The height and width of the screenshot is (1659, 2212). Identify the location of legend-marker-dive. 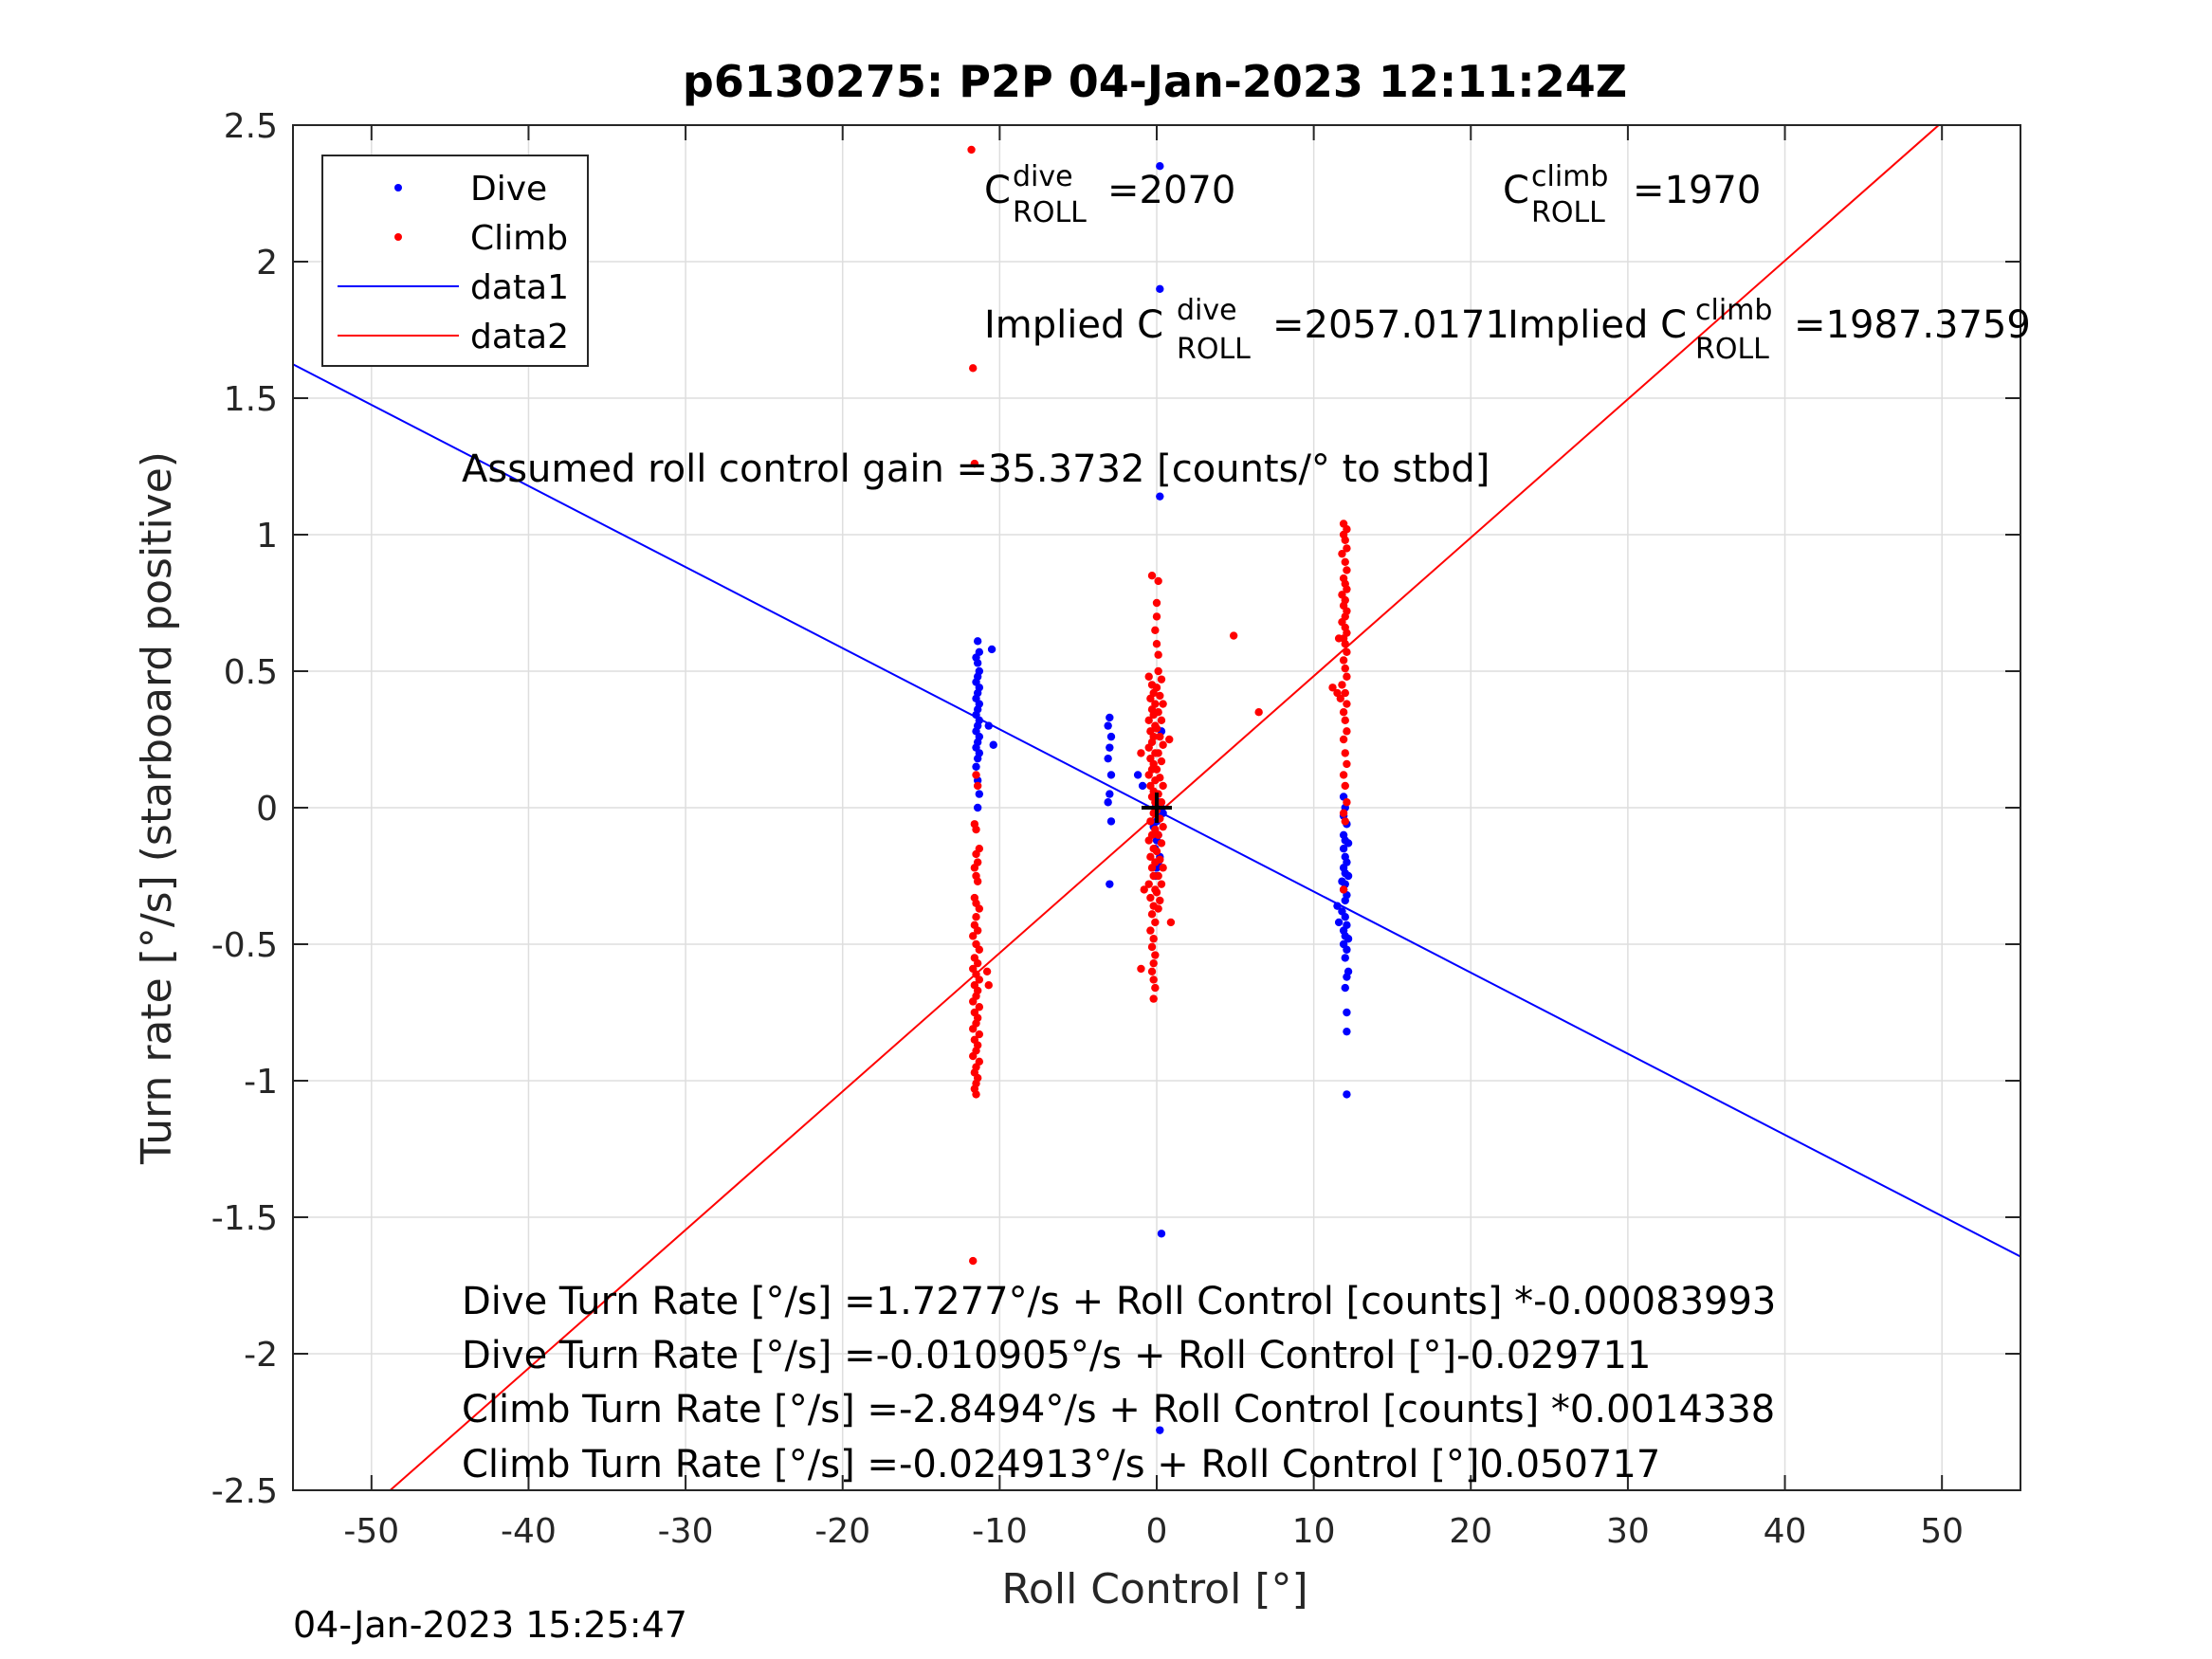
(398, 187).